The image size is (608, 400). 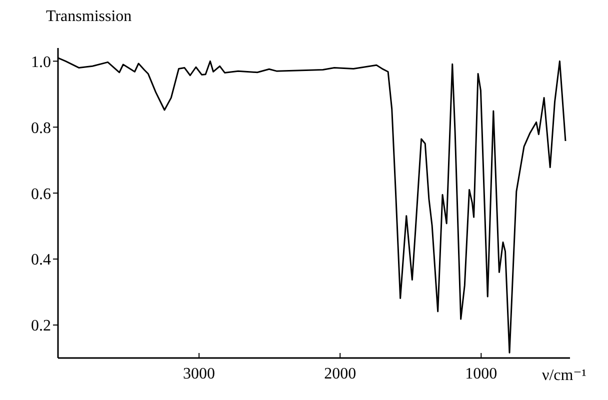 I want to click on x-axis-title: ν/cm⁻¹, so click(x=564, y=375).